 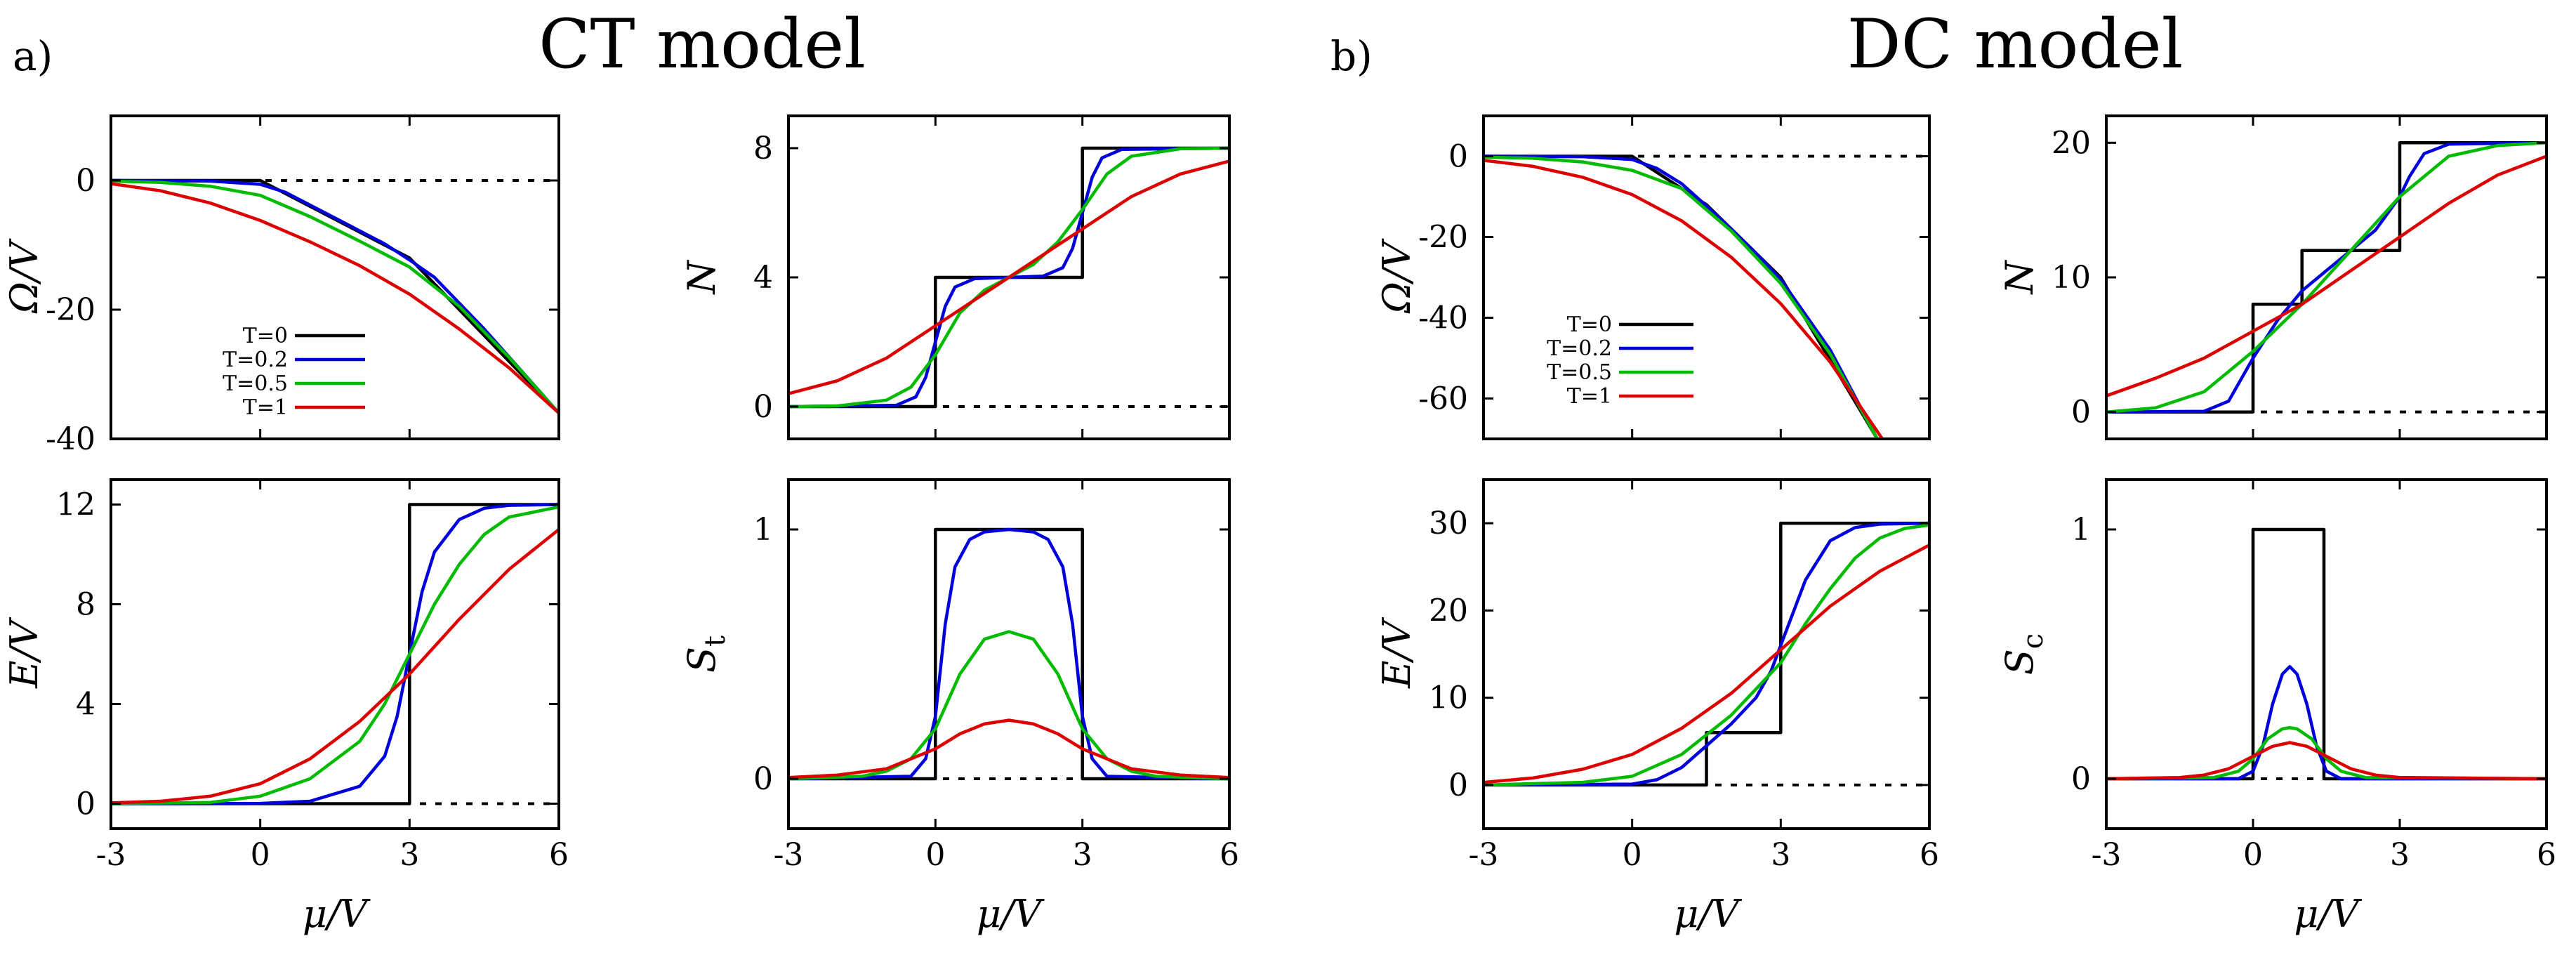 I want to click on panel-ct_n: 8 4 0 N, so click(x=955, y=277).